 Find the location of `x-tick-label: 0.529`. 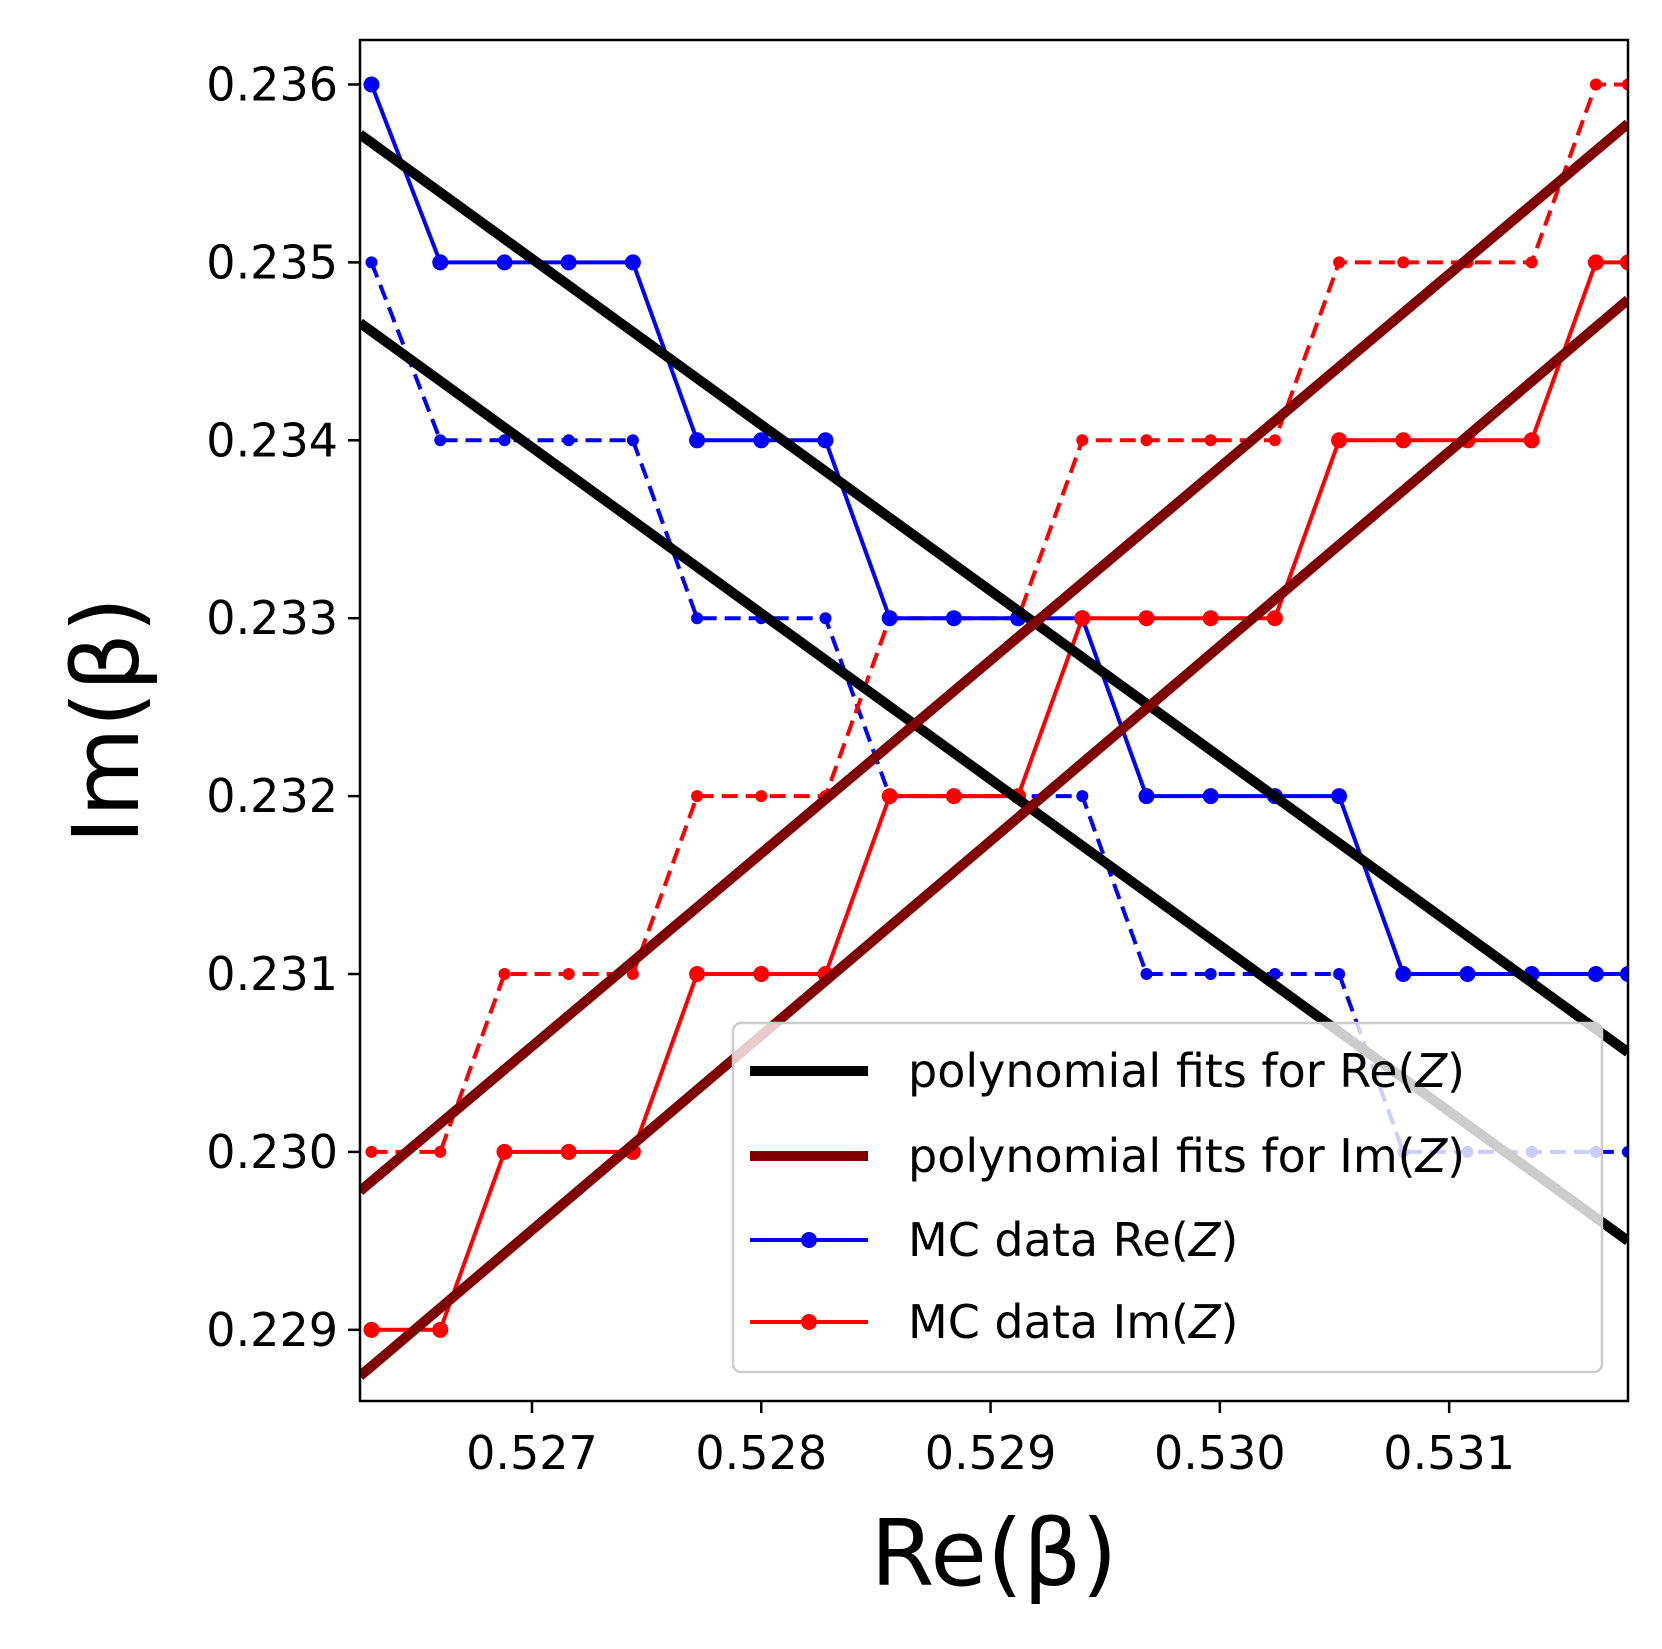

x-tick-label: 0.529 is located at coordinates (991, 1453).